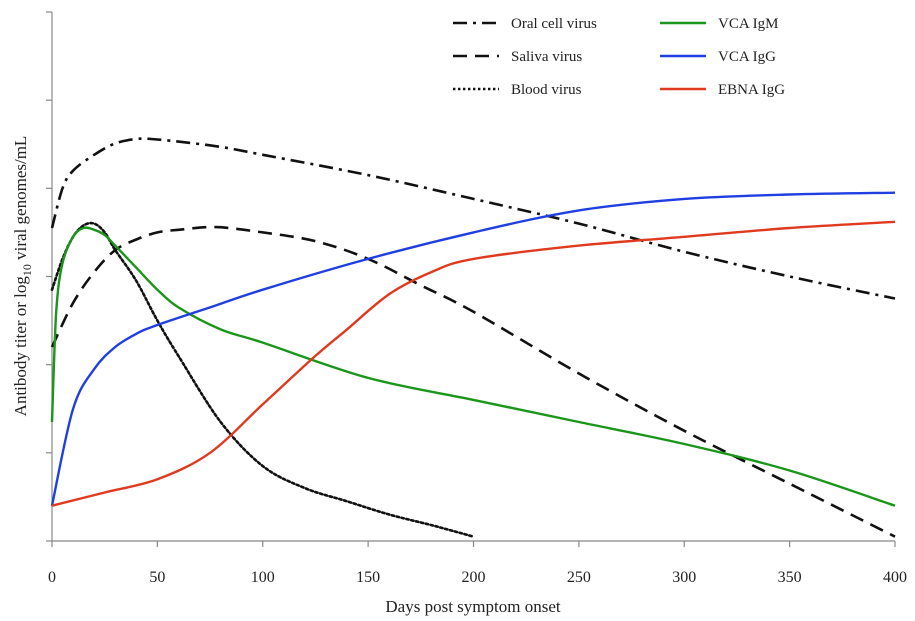 The image size is (915, 621). I want to click on x-ticks, so click(473, 544).